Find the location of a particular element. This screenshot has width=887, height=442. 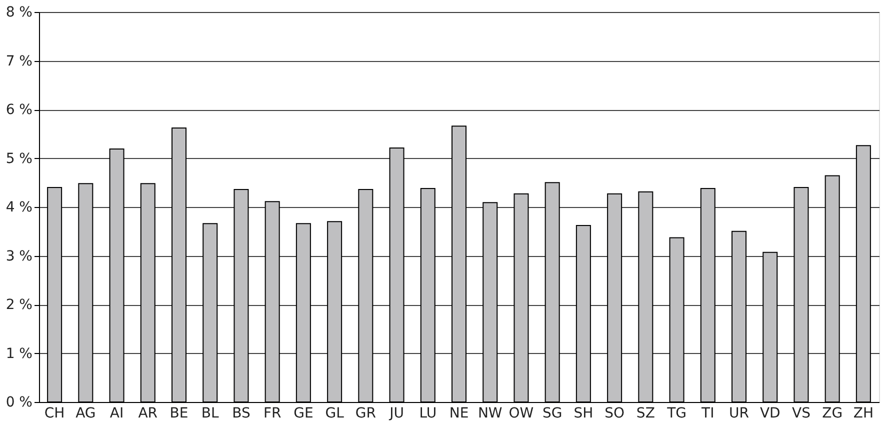

x-tick-label: SO is located at coordinates (614, 414).